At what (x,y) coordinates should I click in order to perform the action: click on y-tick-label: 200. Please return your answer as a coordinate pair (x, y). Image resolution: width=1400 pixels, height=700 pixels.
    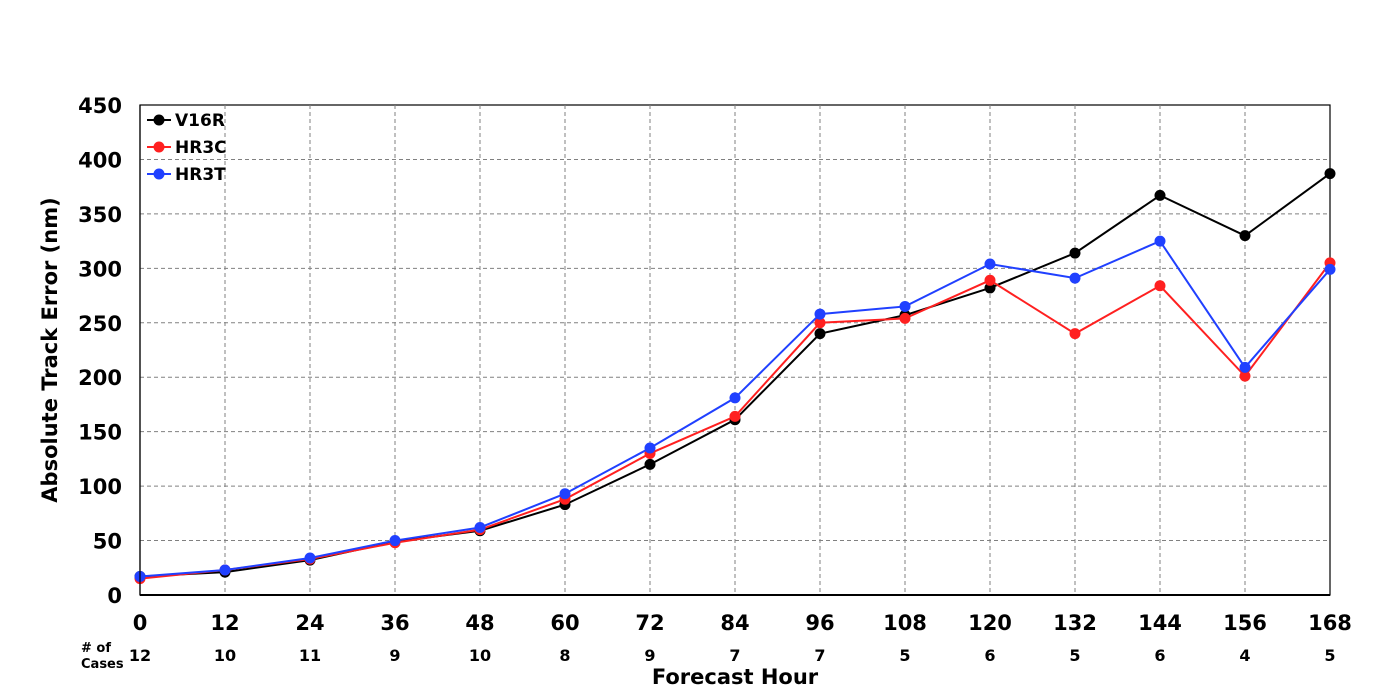
    Looking at the image, I should click on (100, 378).